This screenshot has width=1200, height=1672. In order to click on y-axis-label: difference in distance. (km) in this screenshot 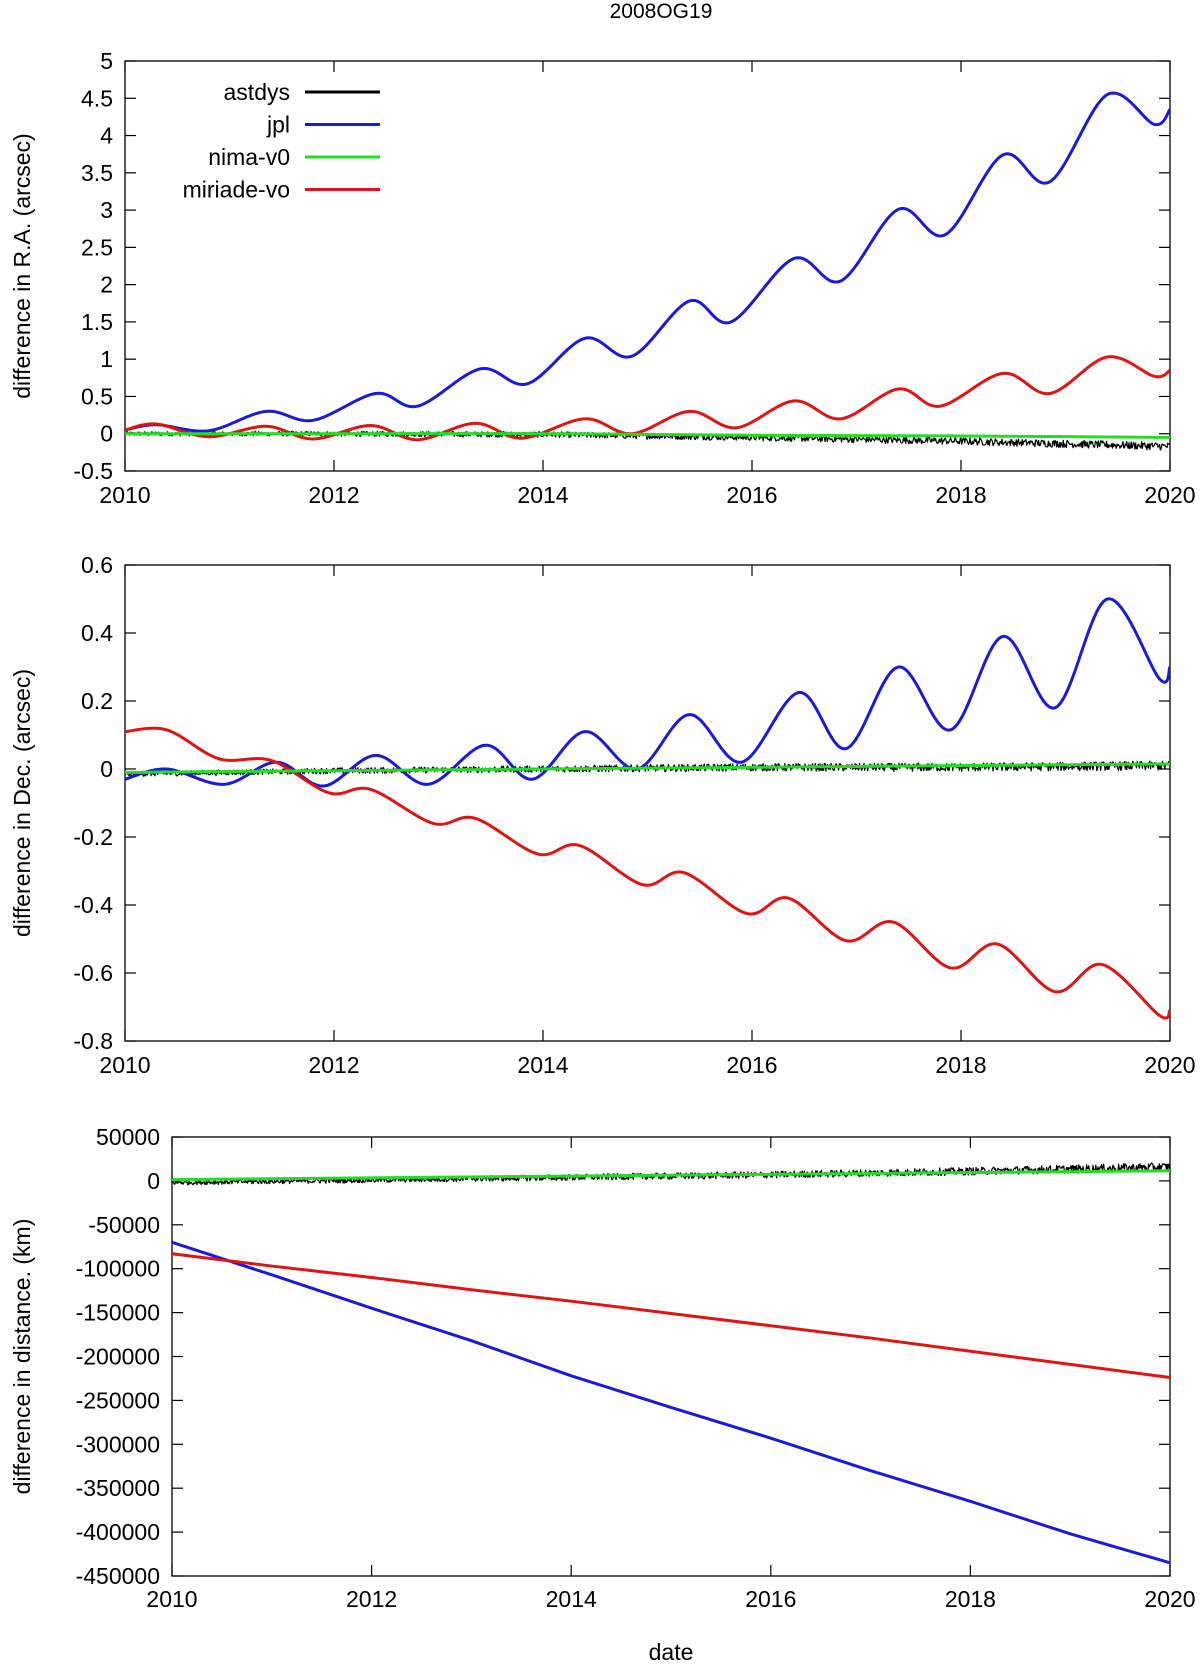, I will do `click(22, 1357)`.